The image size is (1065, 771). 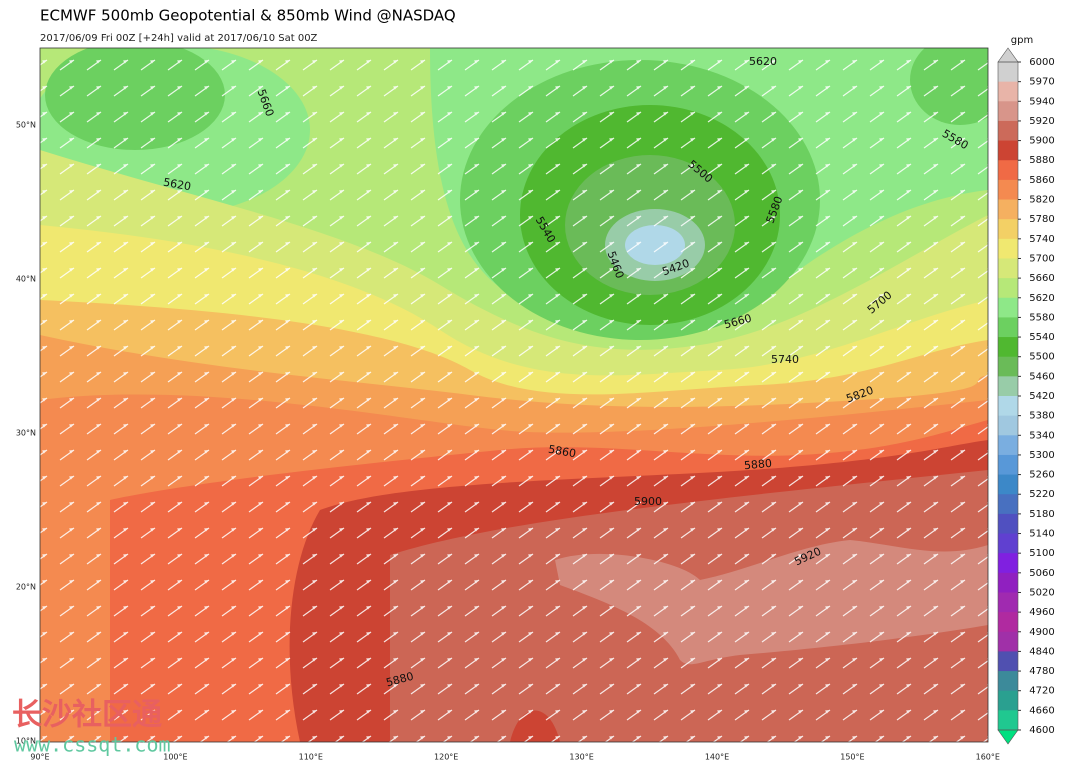 I want to click on colorbar-label: 4660, so click(x=1041, y=710).